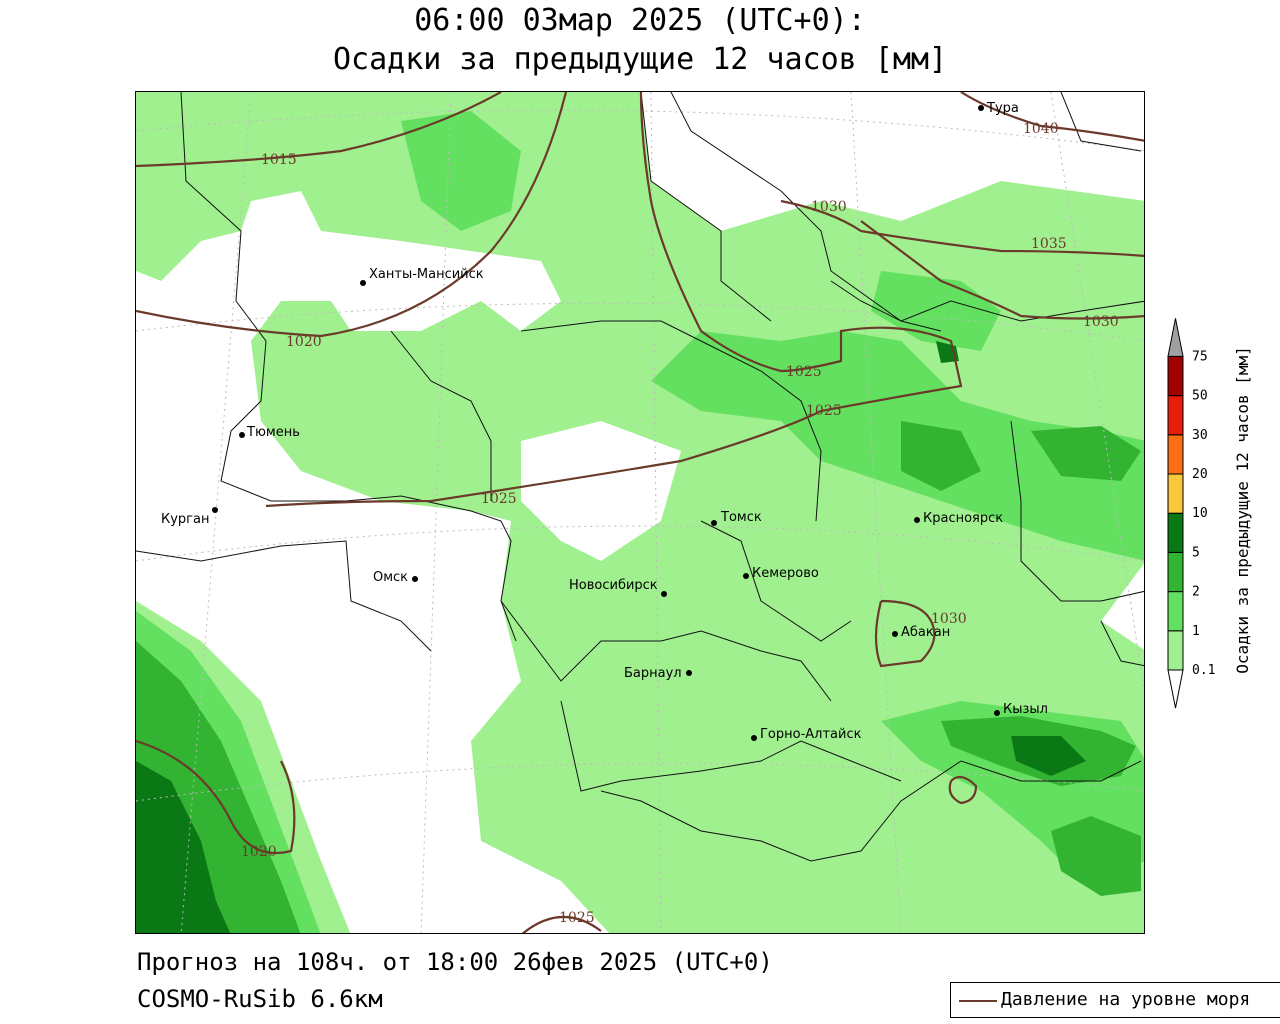 Image resolution: width=1280 pixels, height=1024 pixels. What do you see at coordinates (925, 632) in the screenshot?
I see `svg-text: Абакан` at bounding box center [925, 632].